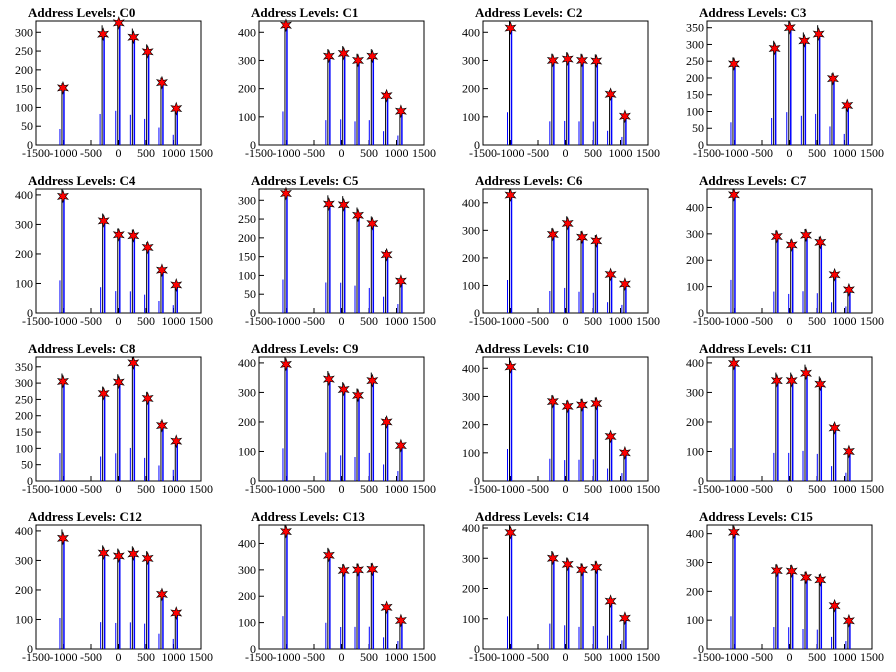 The image size is (896, 672). I want to click on chart-title: Address Levels: C4, so click(82, 180).